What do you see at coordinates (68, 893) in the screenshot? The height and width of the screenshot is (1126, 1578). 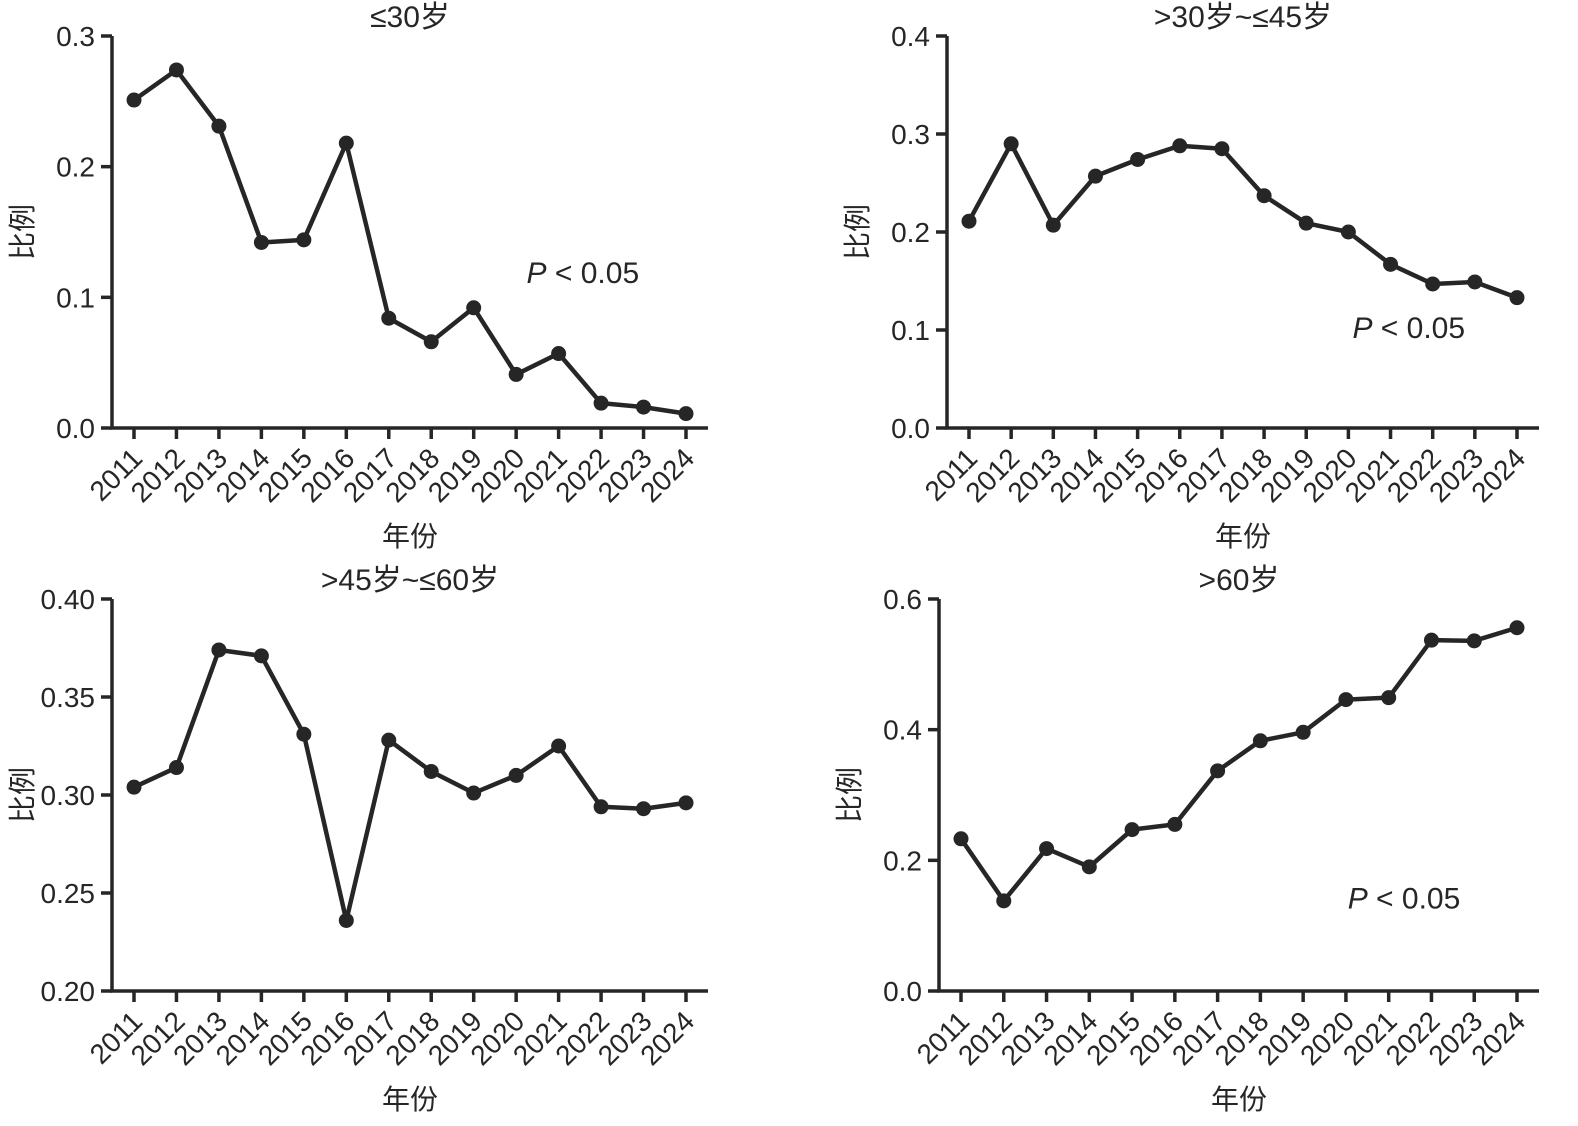 I see `y-tick-label: 0.25` at bounding box center [68, 893].